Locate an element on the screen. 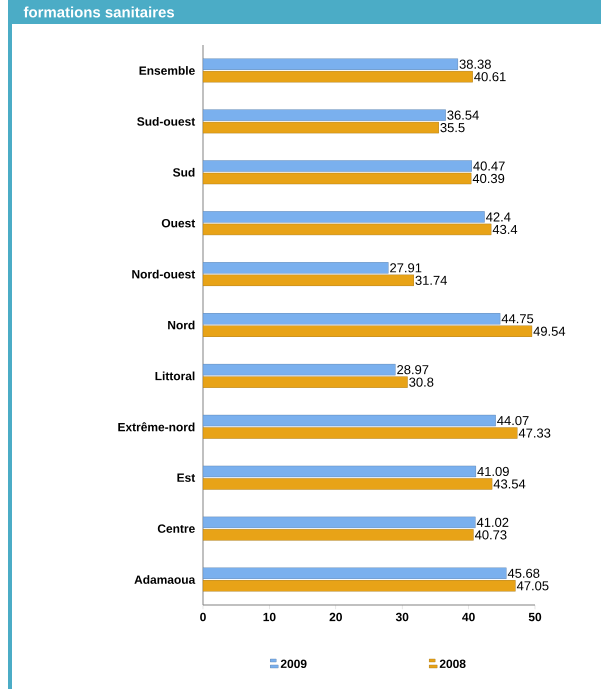  data-label: 41.02 is located at coordinates (492, 522).